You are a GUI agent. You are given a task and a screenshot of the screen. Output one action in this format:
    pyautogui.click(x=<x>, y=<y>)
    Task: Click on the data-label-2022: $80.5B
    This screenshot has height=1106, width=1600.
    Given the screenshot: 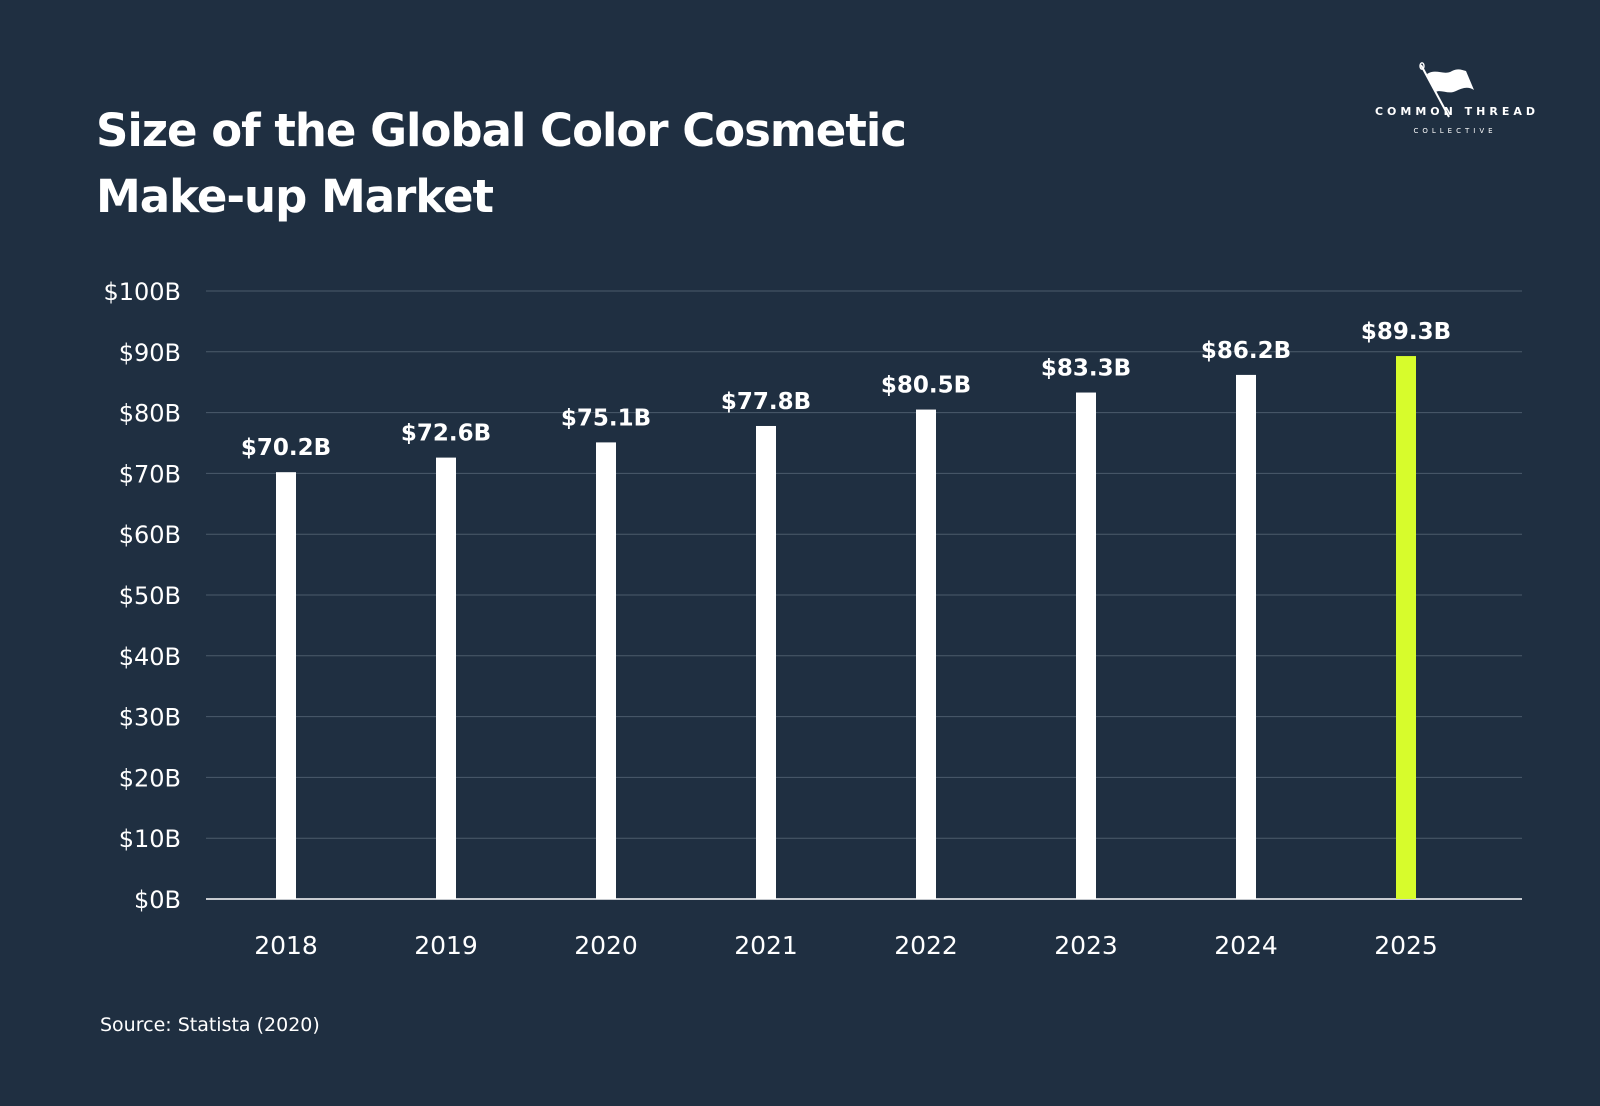 What is the action you would take?
    pyautogui.click(x=926, y=386)
    